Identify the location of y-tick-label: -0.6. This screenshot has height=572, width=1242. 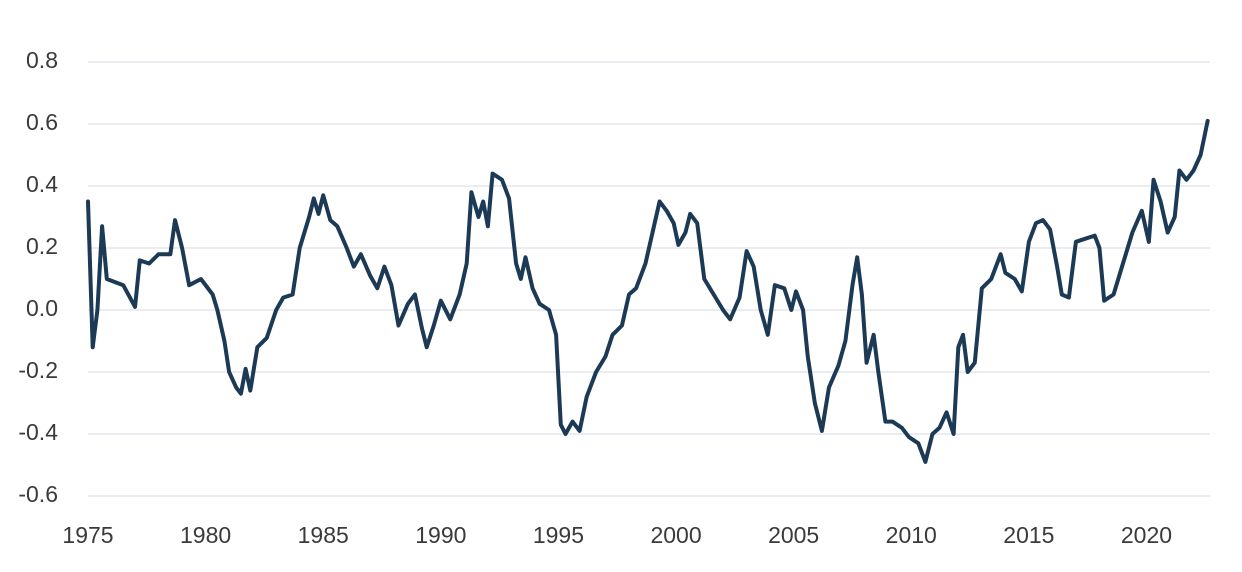
(38, 494).